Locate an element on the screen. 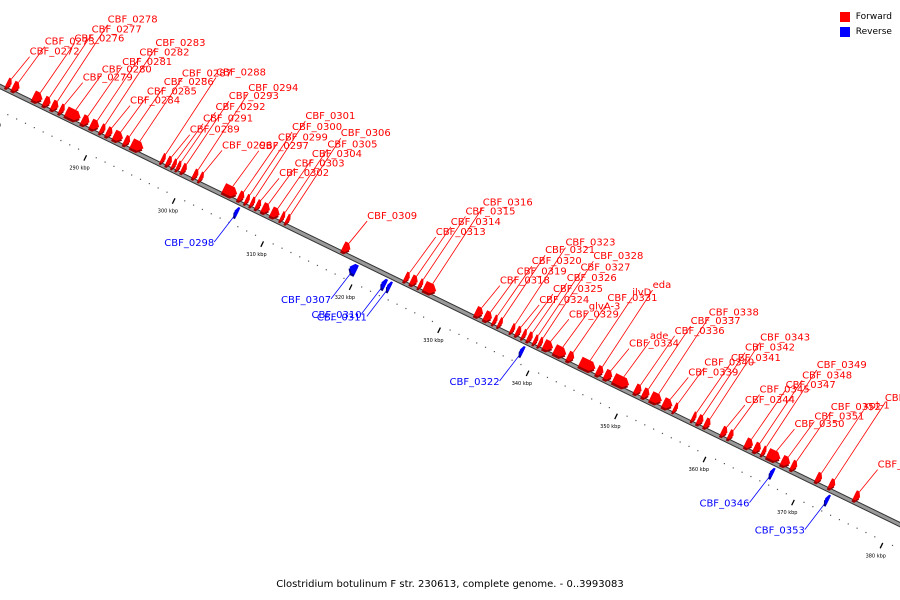 This screenshot has height=600, width=900. gene-label: CBF_0353 is located at coordinates (780, 531).